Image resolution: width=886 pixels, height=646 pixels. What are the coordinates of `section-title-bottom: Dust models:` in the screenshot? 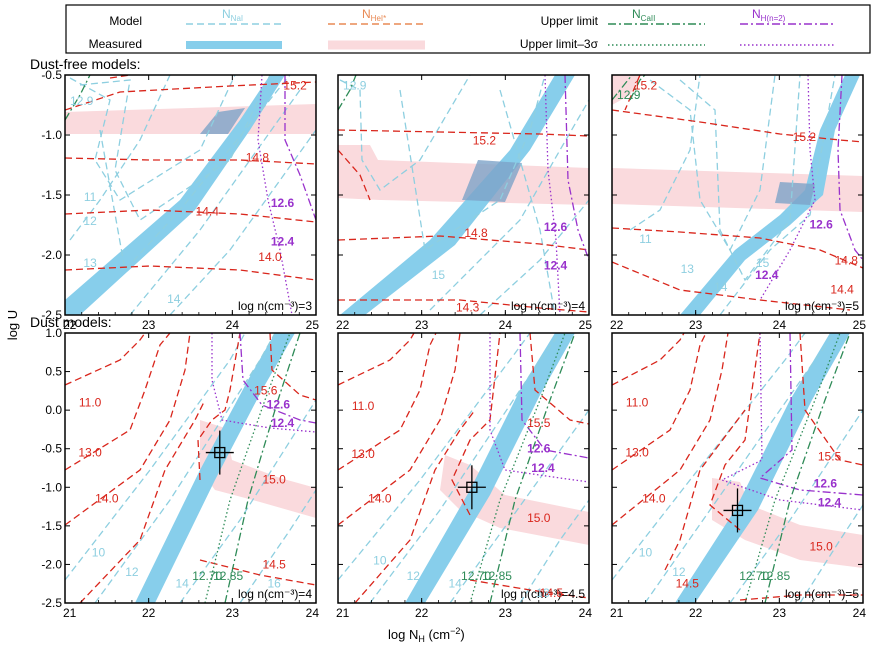 It's located at (71, 322).